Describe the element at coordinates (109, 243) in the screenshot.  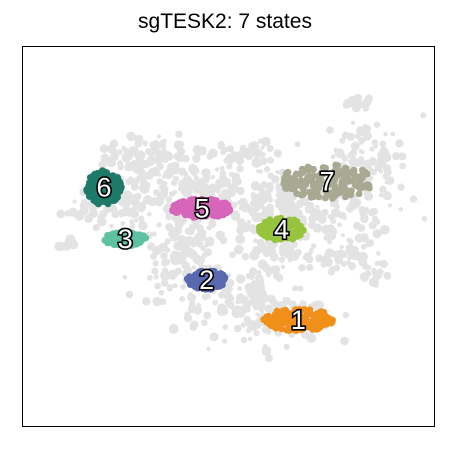
I see `state-3-point` at that location.